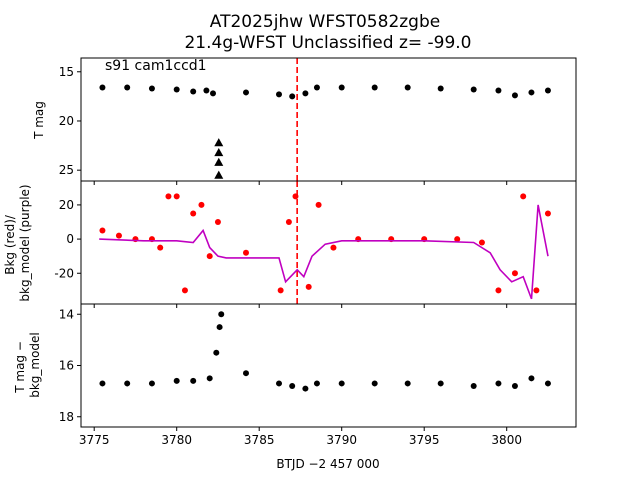  Describe the element at coordinates (39, 120) in the screenshot. I see `top-panel-ylabel: T mag` at that location.